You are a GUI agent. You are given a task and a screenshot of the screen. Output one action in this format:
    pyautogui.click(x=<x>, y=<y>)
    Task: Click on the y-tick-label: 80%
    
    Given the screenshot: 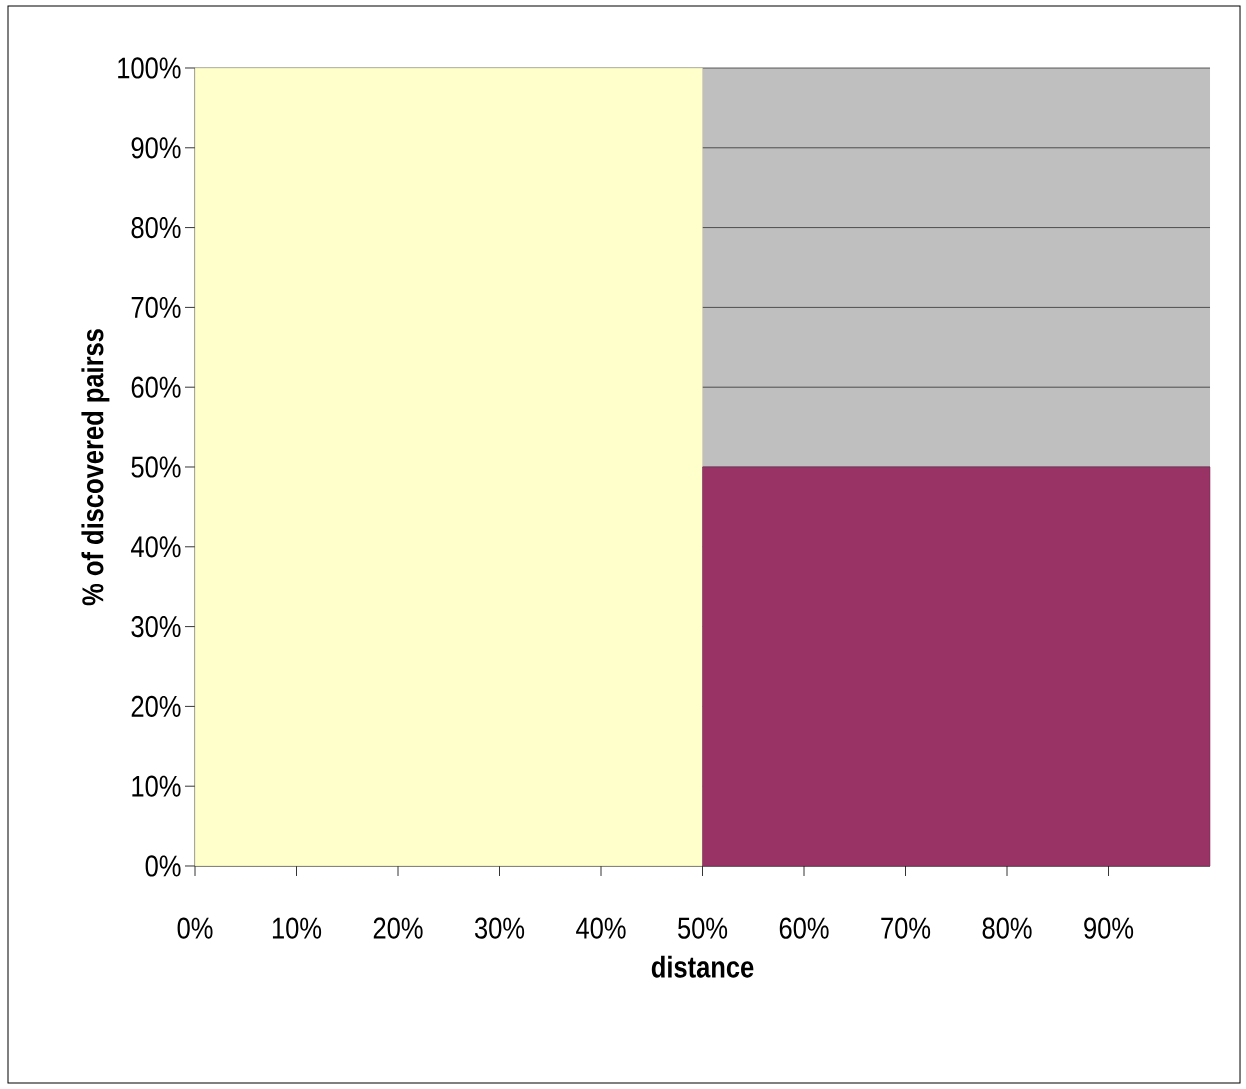 What is the action you would take?
    pyautogui.click(x=156, y=227)
    